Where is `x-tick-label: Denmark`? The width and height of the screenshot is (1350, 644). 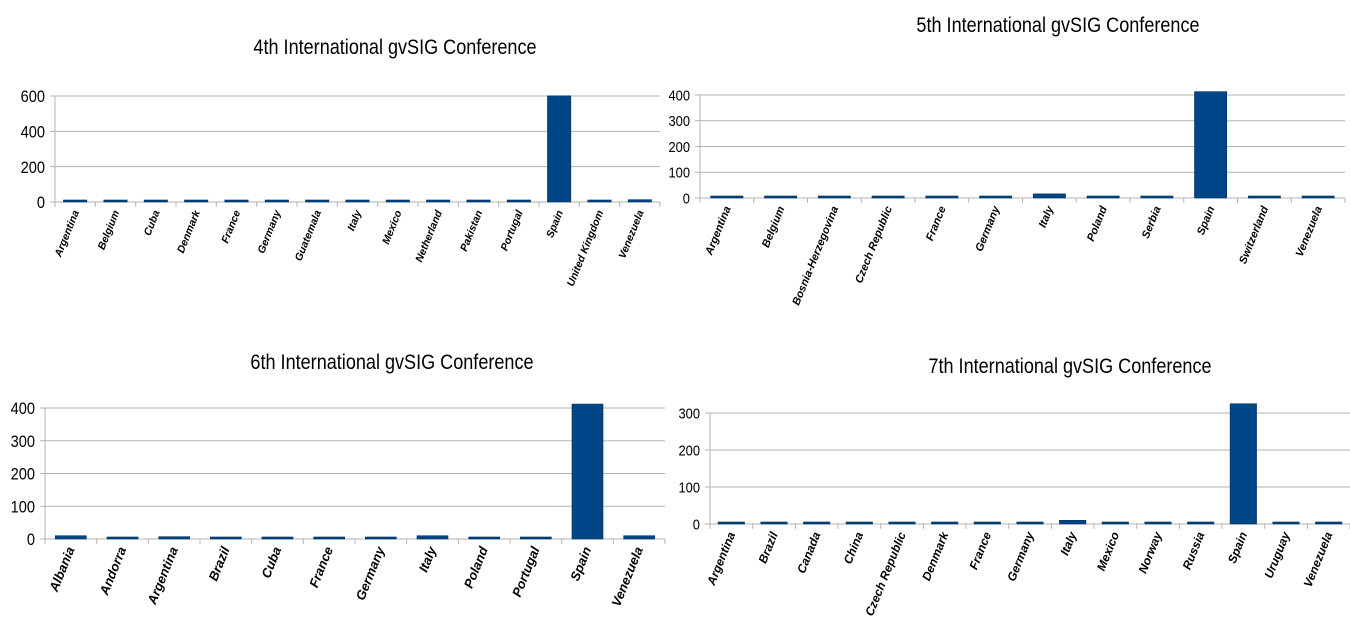 x-tick-label: Denmark is located at coordinates (935, 556).